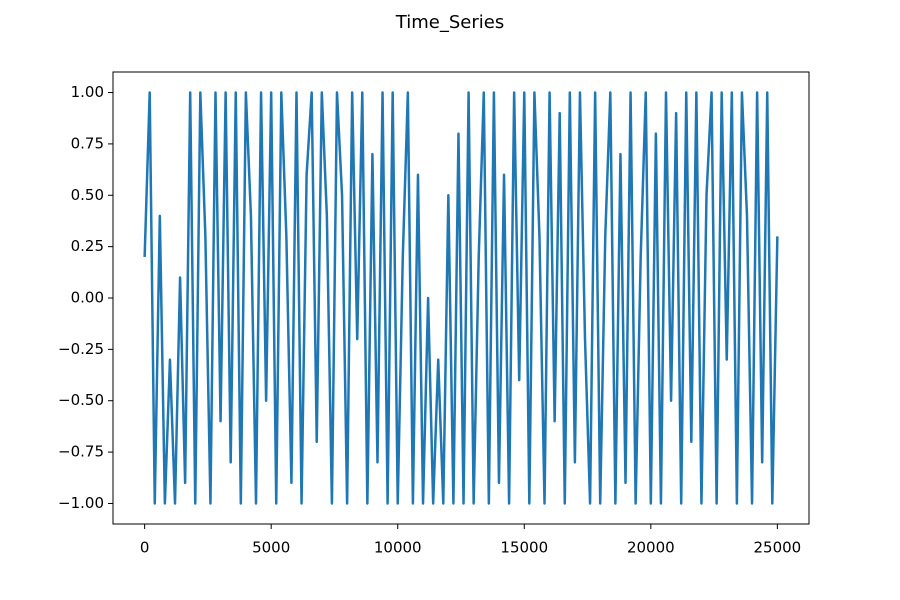 This screenshot has width=900, height=600. What do you see at coordinates (651, 548) in the screenshot?
I see `x-tick-label: 20000` at bounding box center [651, 548].